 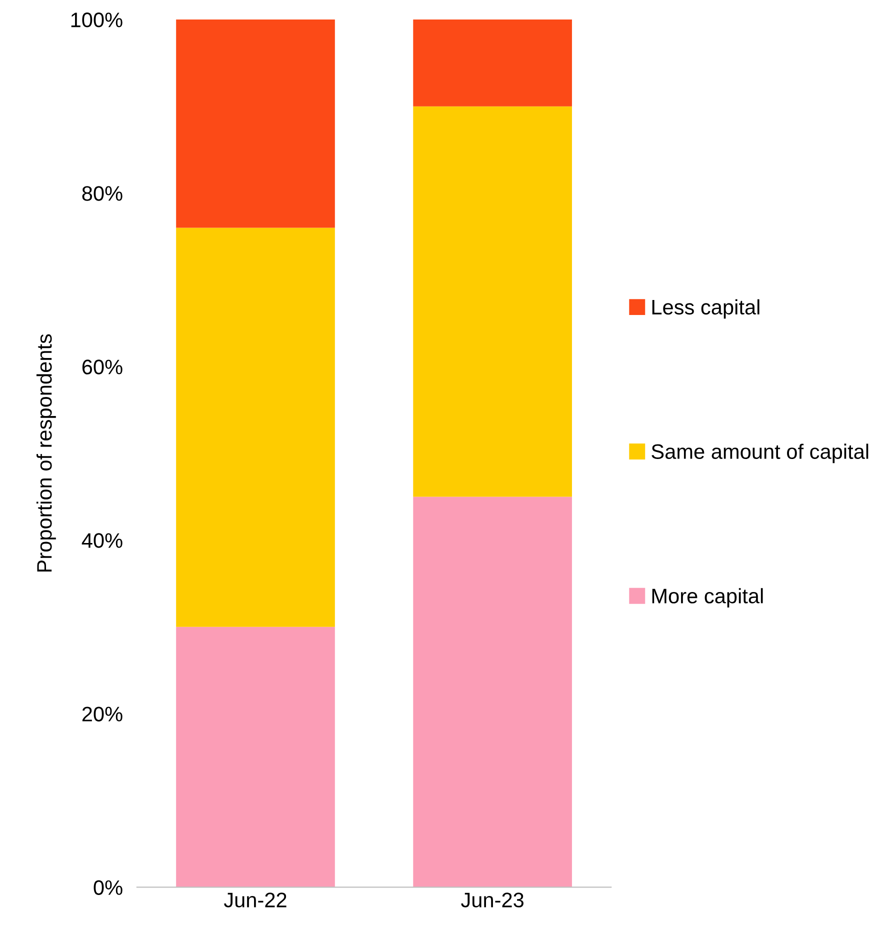 What do you see at coordinates (102, 540) in the screenshot?
I see `y-tick-label: 40%` at bounding box center [102, 540].